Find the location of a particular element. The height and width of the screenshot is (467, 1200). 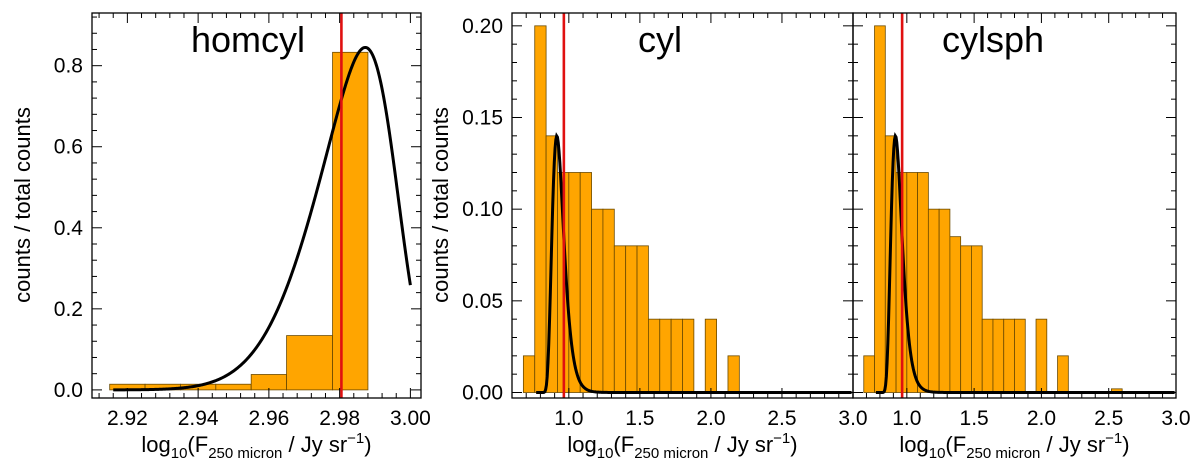

y-tick-label: 0.20 is located at coordinates (482, 26).